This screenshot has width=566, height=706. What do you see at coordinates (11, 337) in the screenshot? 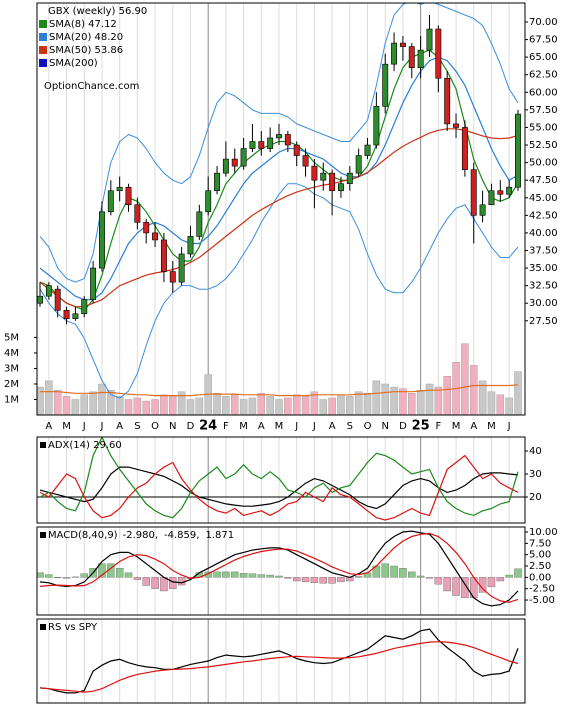
I see `volume-tick-label: 5M` at bounding box center [11, 337].